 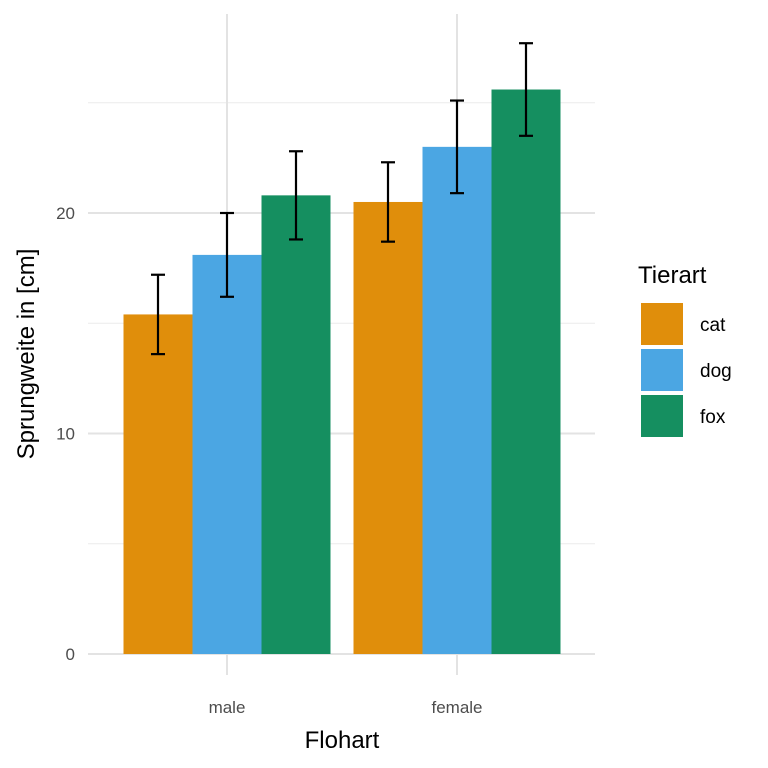 I want to click on error-bar-dog-female, so click(x=457, y=147).